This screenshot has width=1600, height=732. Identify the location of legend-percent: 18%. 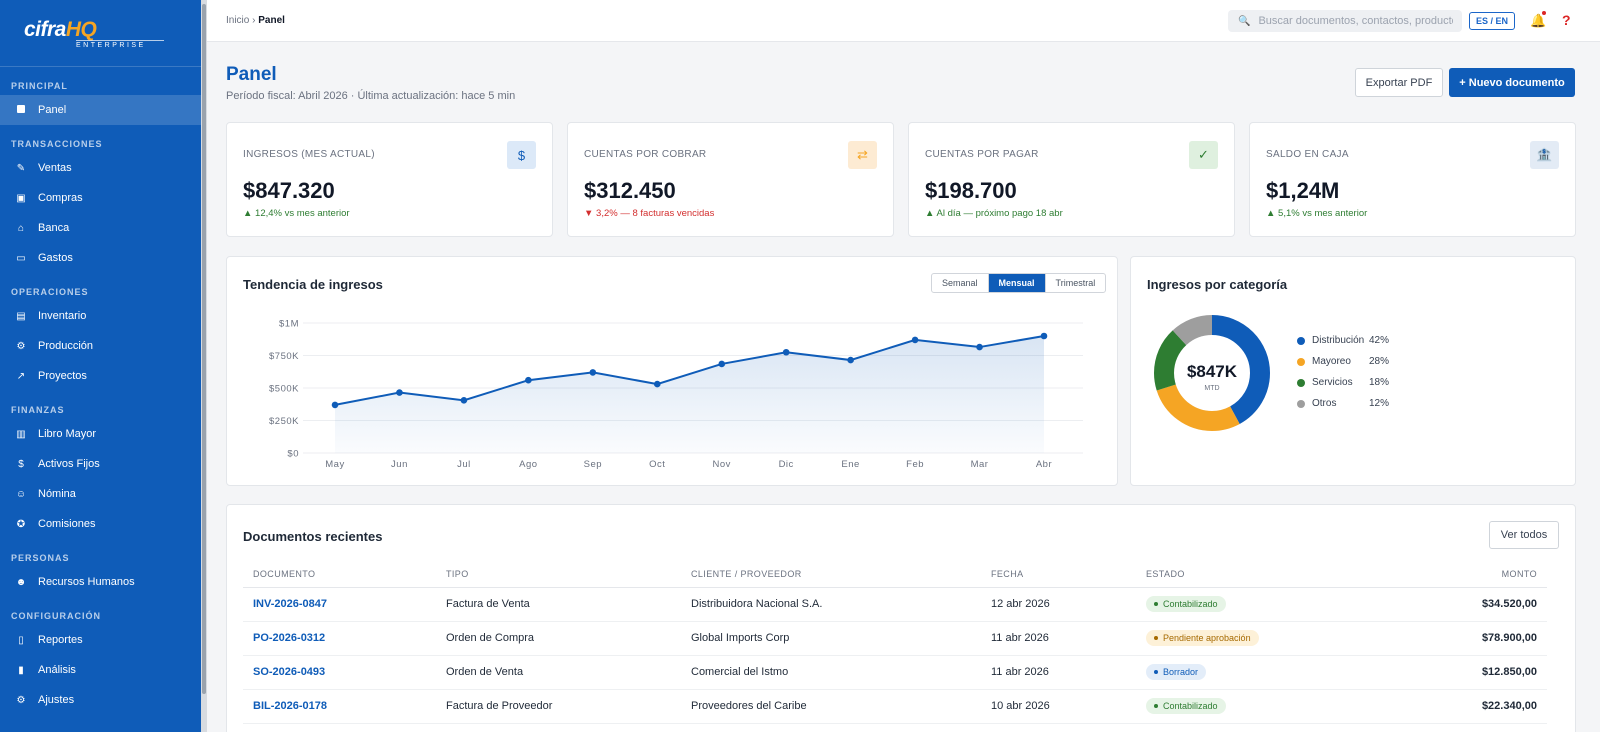
(1379, 382).